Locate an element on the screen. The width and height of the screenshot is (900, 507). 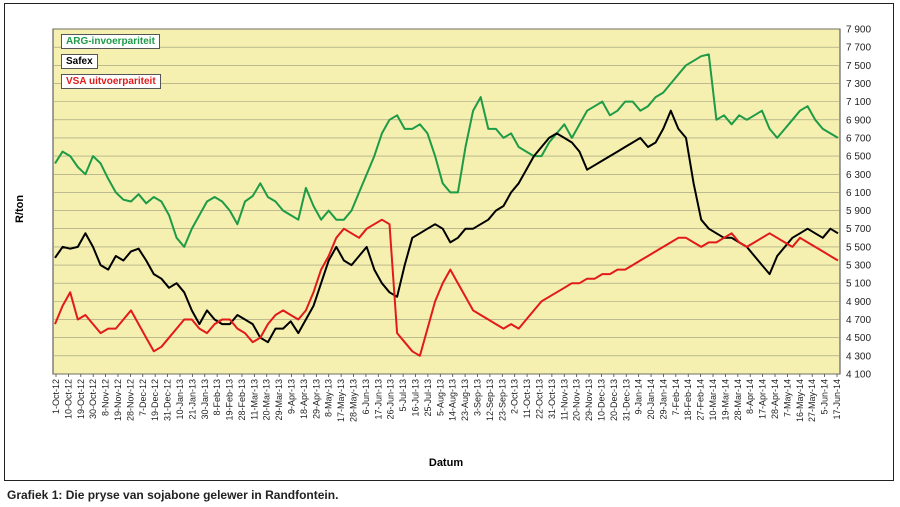
x-tick-label: 30-Oct-12 is located at coordinates (93, 399).